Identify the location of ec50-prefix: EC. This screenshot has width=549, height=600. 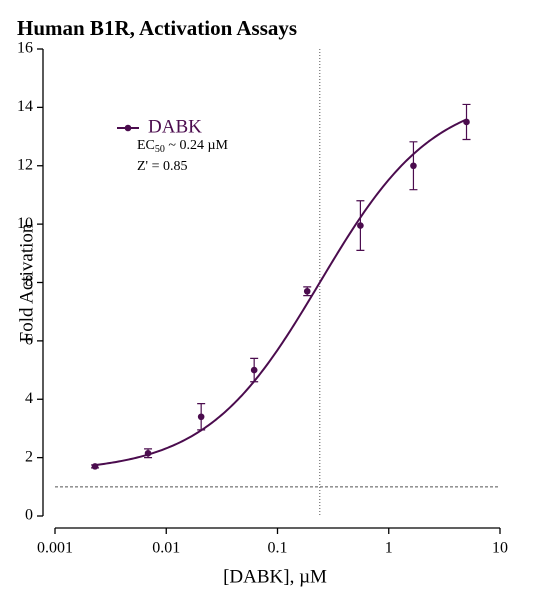
(146, 145).